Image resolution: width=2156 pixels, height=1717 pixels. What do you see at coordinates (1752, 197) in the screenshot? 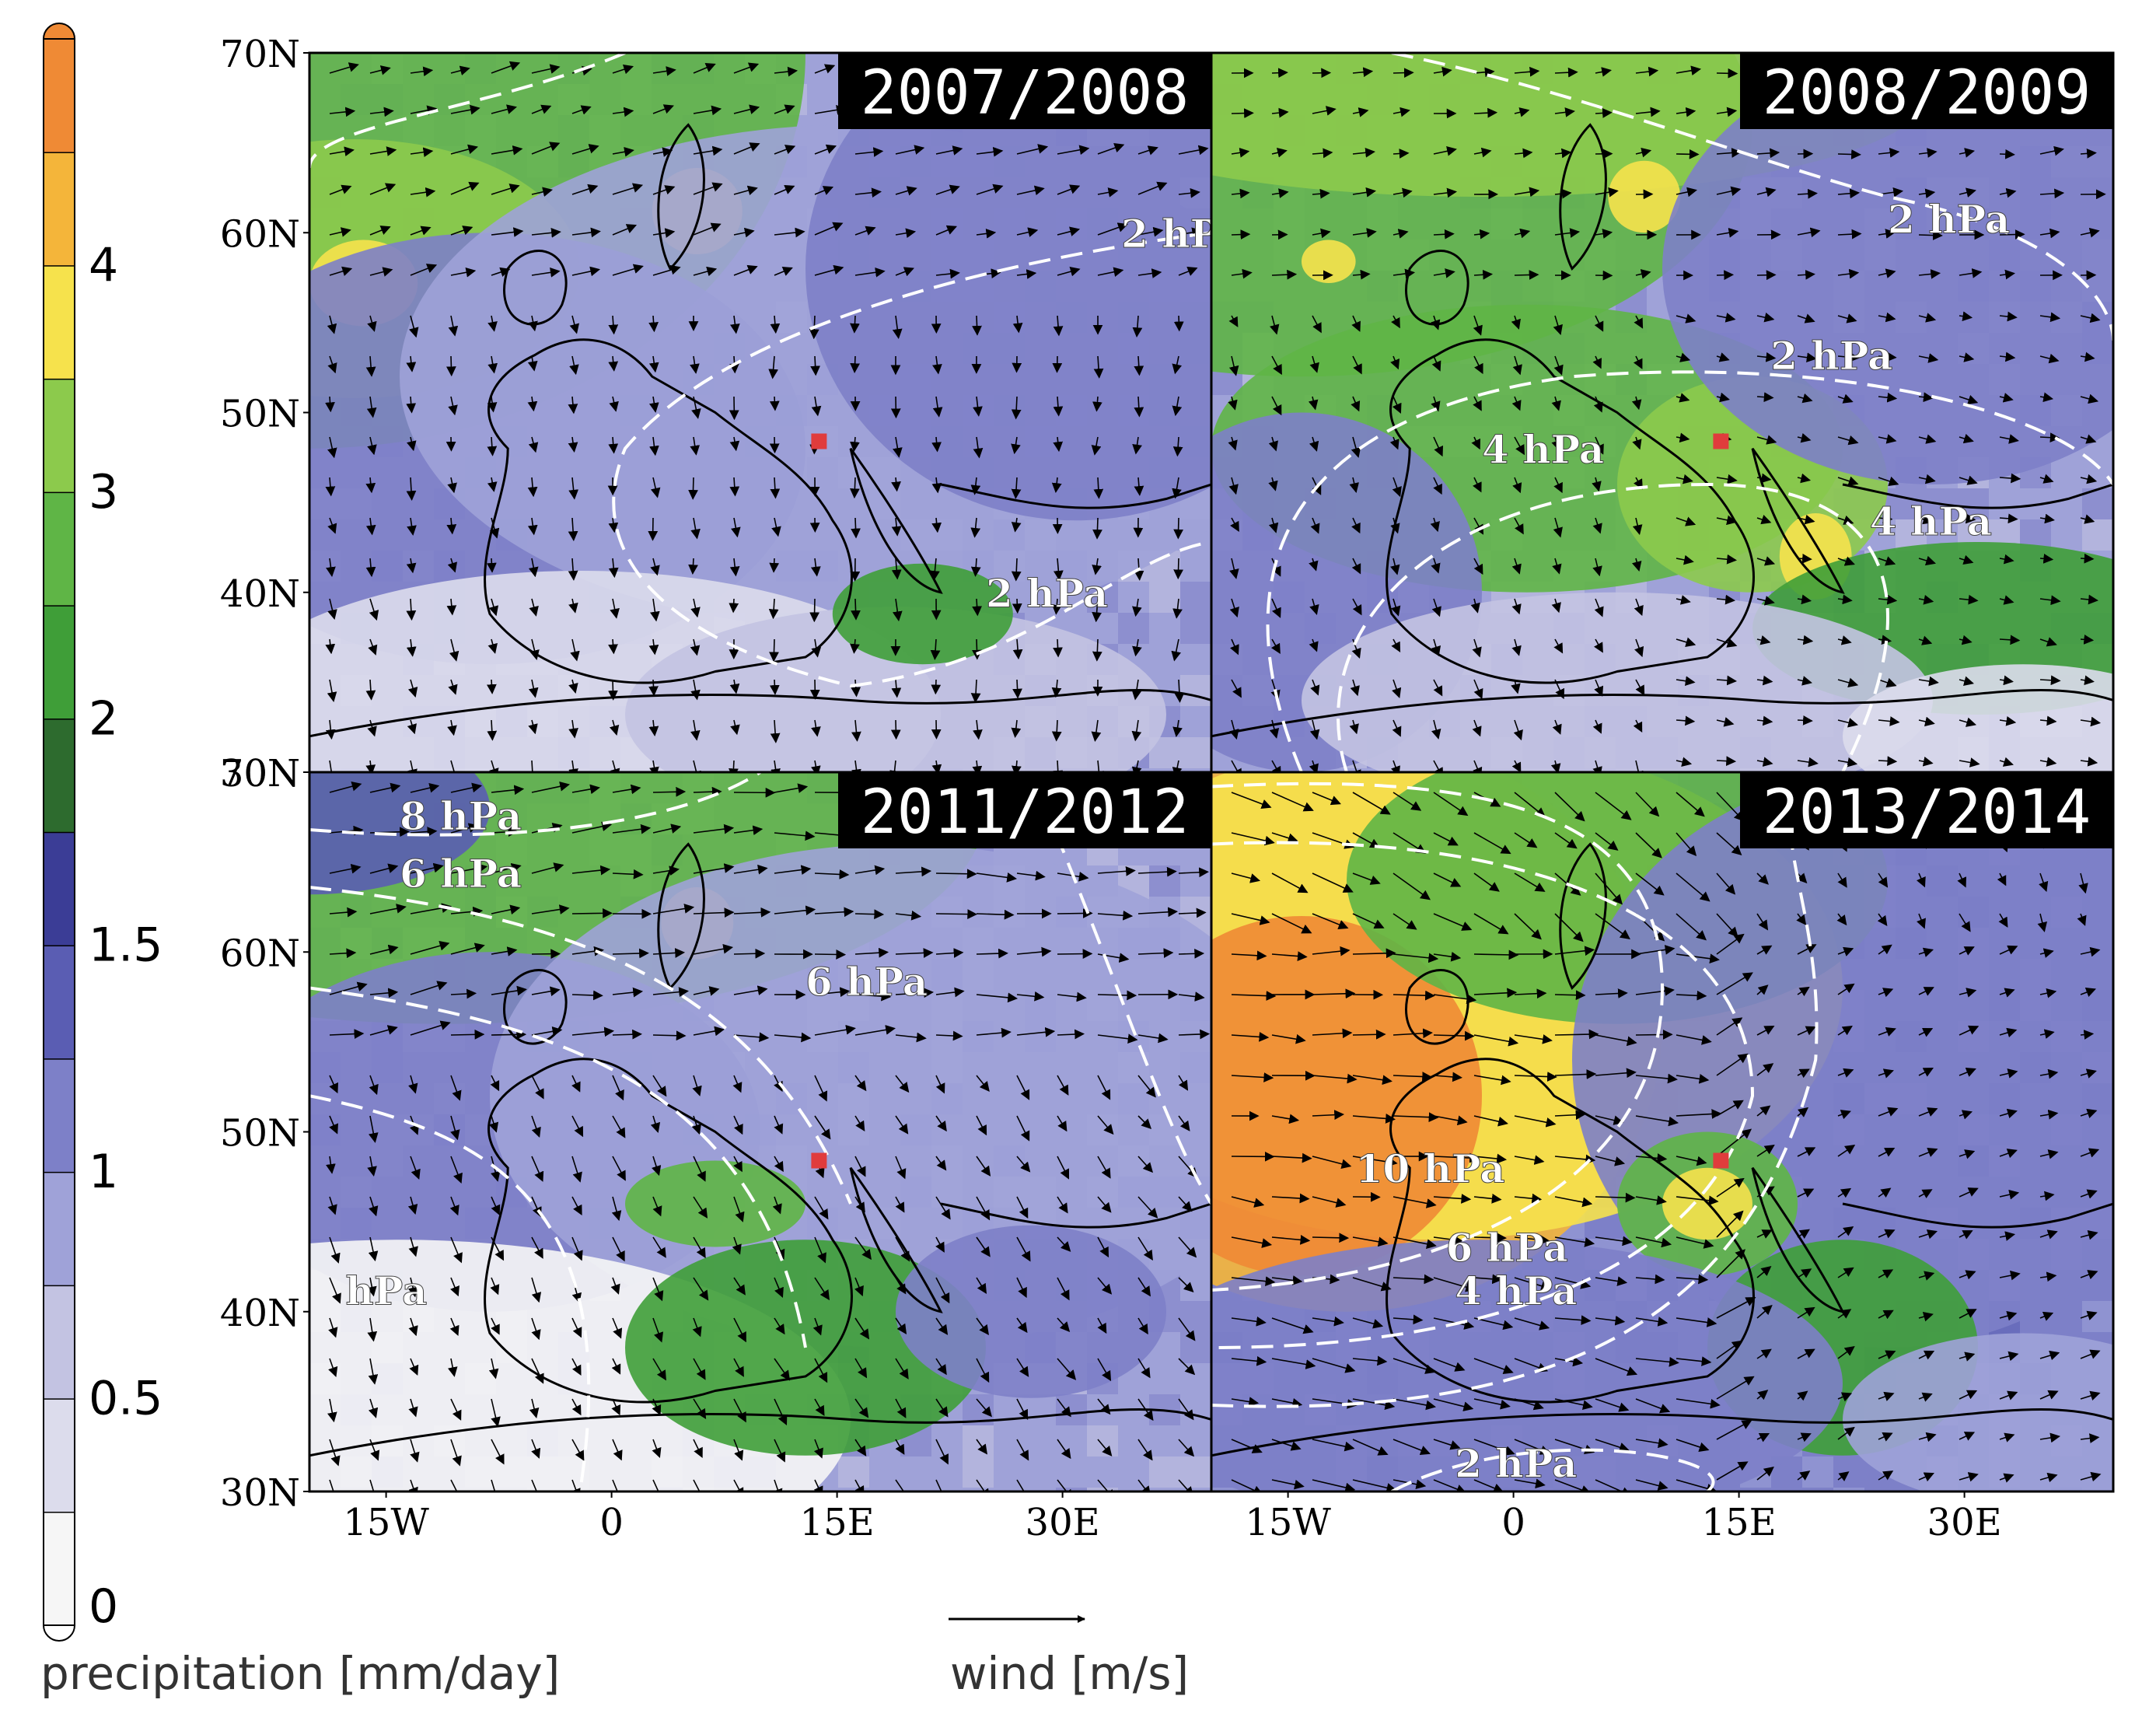
I see `pressure-contour` at bounding box center [1752, 197].